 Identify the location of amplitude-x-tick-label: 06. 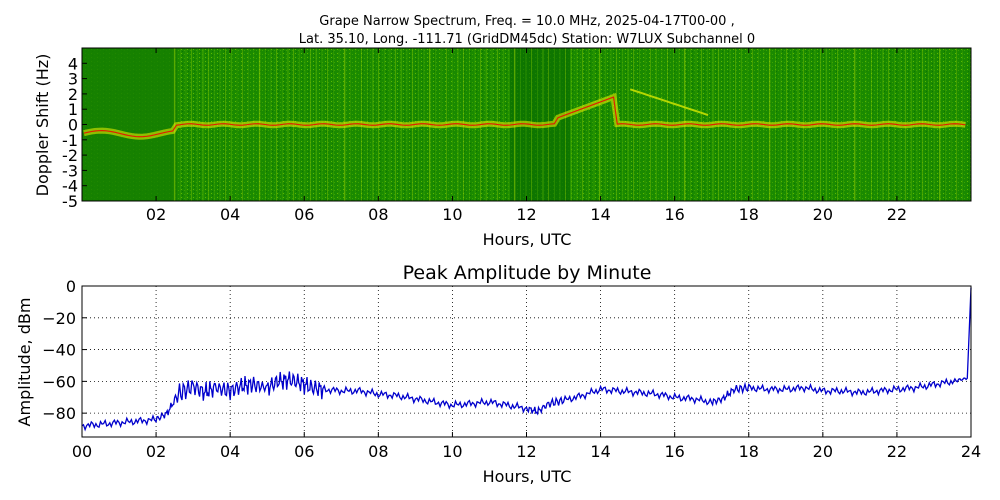
(304, 451).